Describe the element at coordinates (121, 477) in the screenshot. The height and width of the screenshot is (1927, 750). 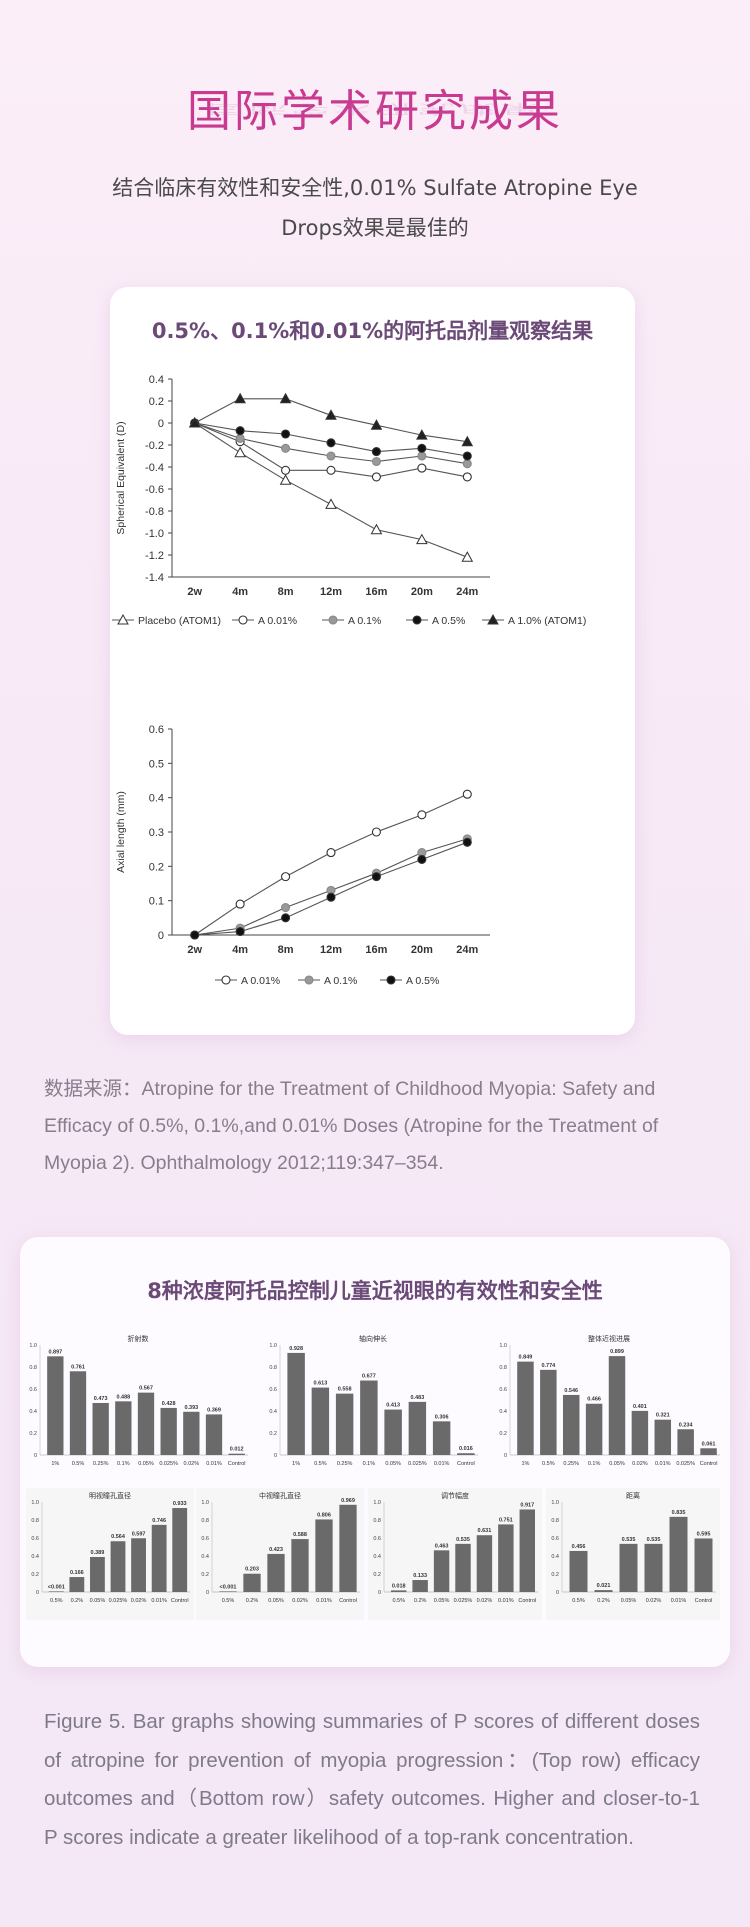
I see `y-axis-label: Spherical Equivalent (D)` at that location.